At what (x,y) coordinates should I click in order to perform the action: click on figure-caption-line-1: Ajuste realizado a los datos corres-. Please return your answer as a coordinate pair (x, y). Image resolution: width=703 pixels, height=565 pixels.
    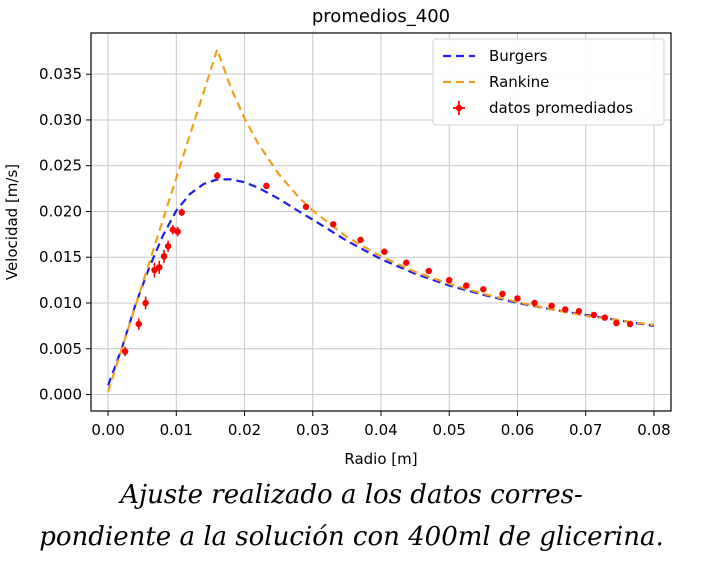
    Looking at the image, I should click on (351, 495).